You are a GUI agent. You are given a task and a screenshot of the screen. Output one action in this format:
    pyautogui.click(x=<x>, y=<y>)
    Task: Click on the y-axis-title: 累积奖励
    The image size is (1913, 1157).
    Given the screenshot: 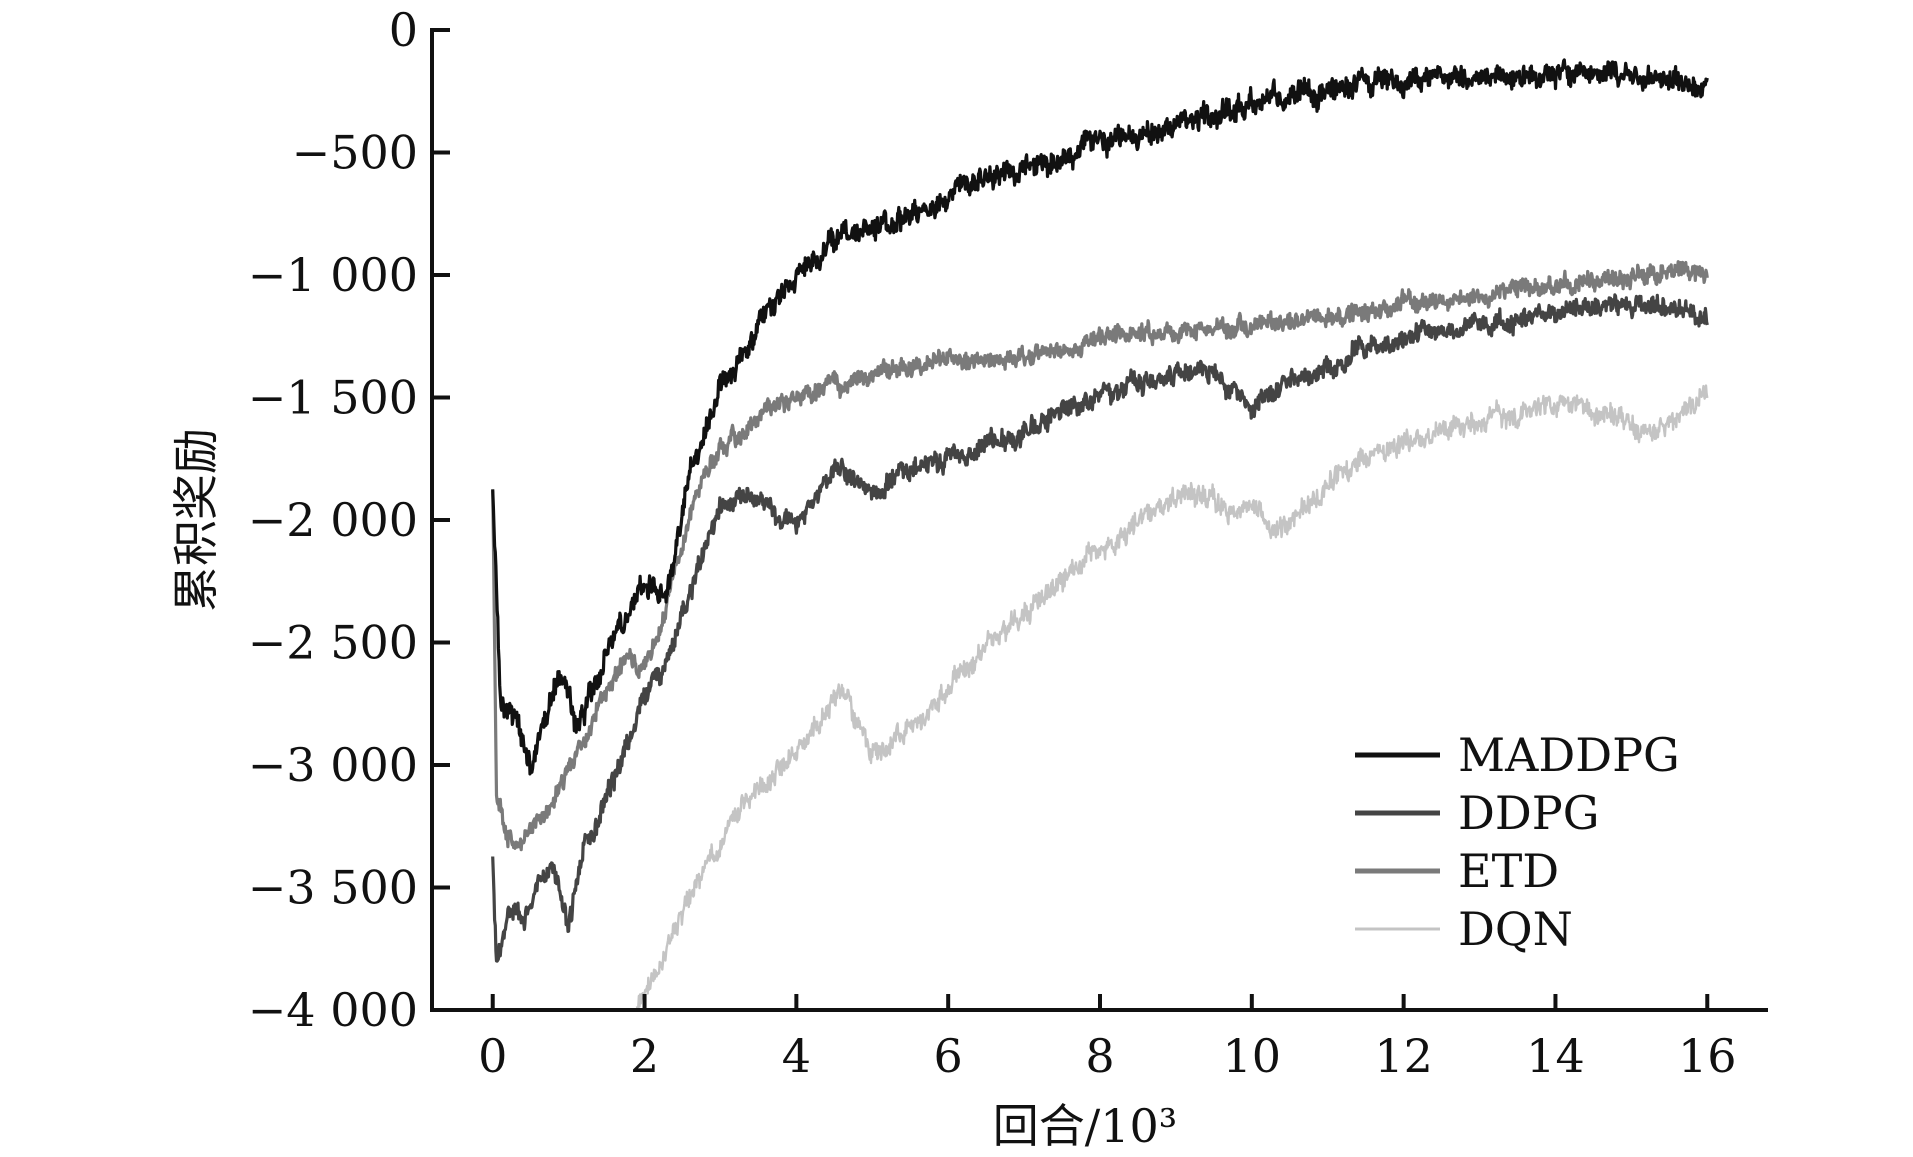 What is the action you would take?
    pyautogui.click(x=196, y=520)
    